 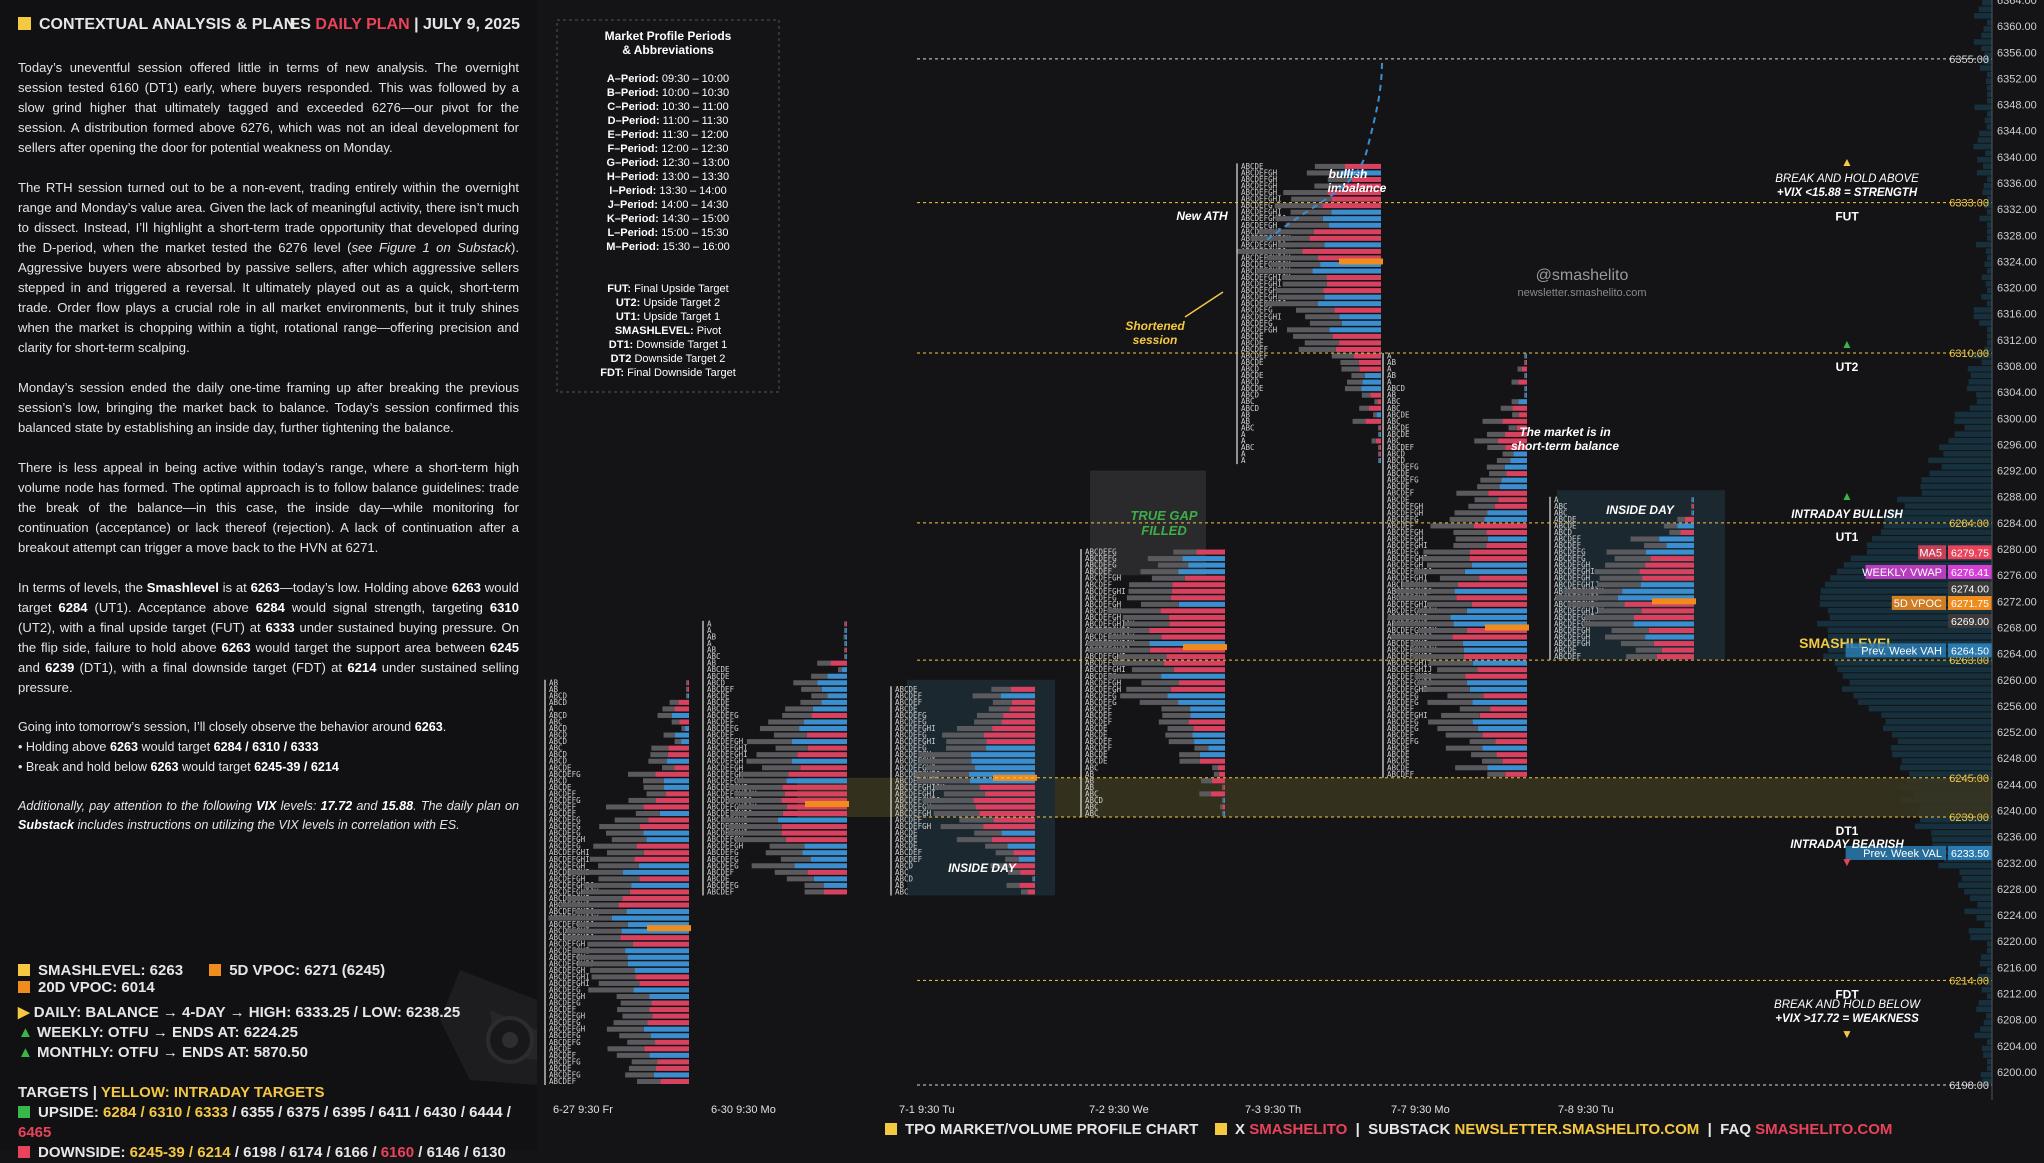 What do you see at coordinates (24, 1112) in the screenshot?
I see `green-square-icon` at bounding box center [24, 1112].